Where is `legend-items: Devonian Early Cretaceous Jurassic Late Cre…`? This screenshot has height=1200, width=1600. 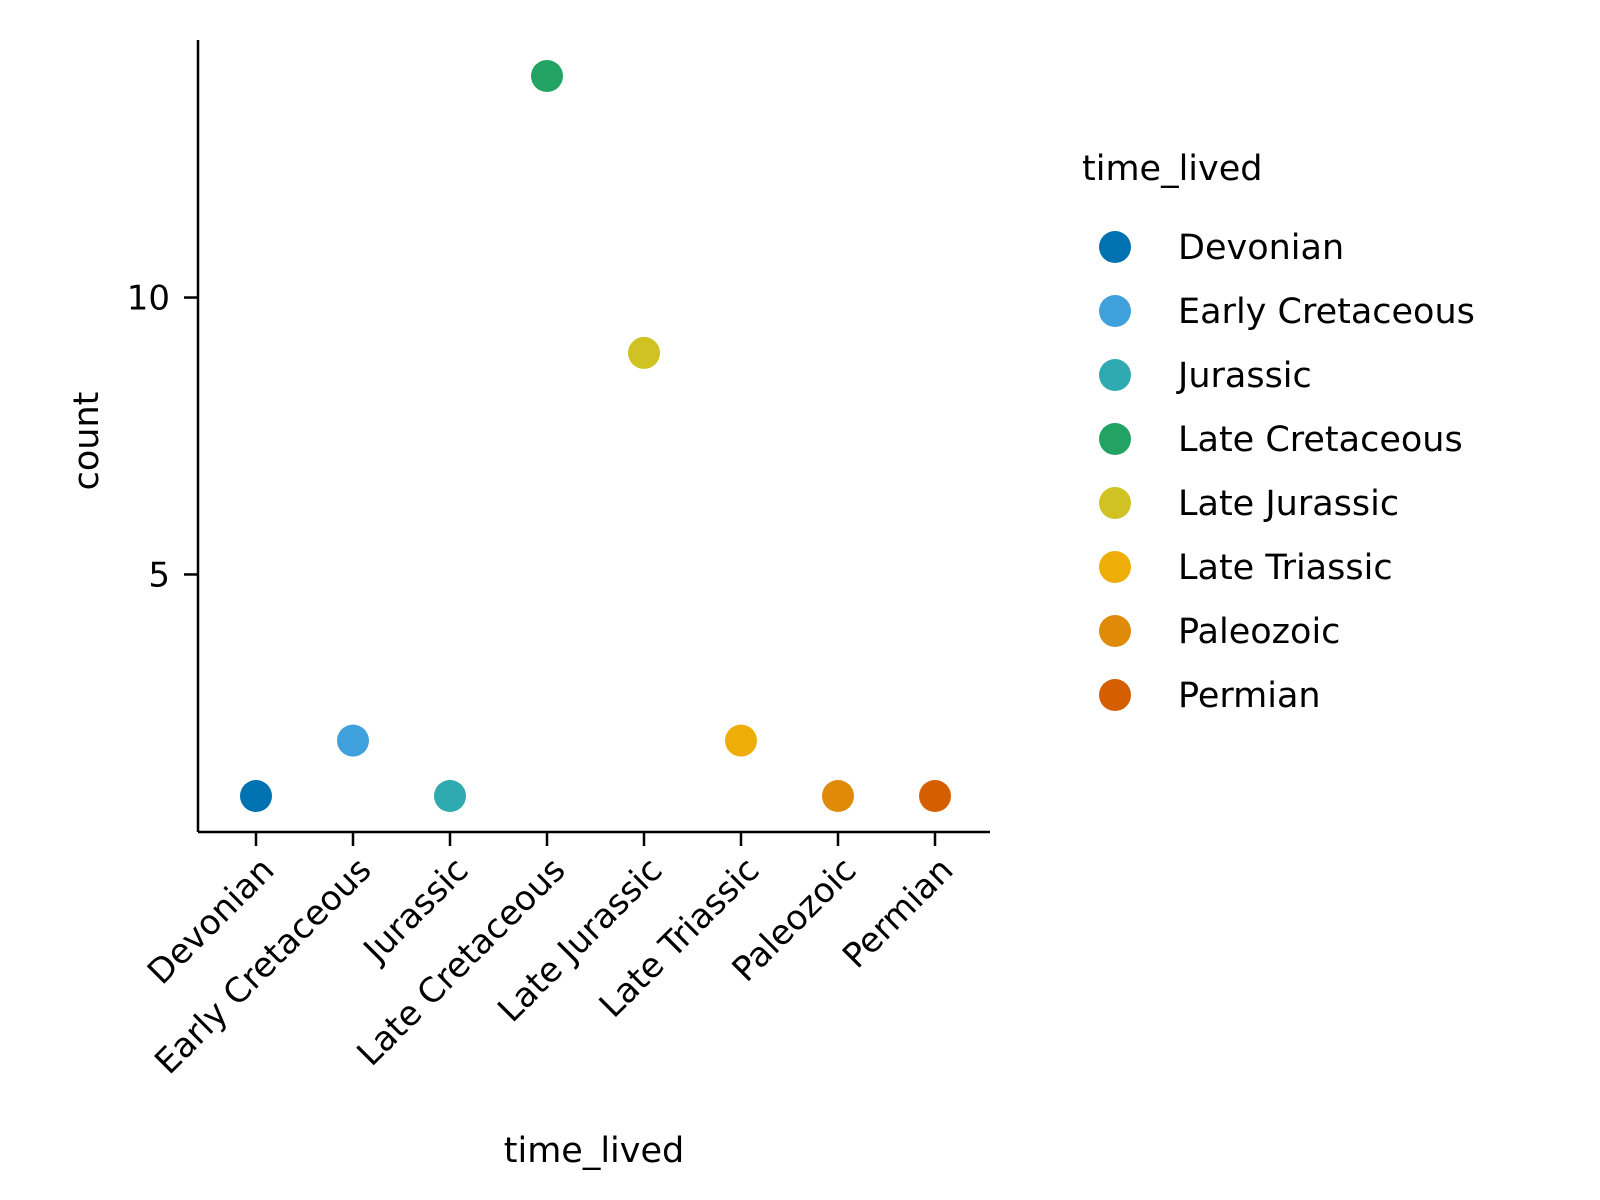
legend-items: Devonian Early Cretaceous Jurassic Late Cre… is located at coordinates (1287, 472).